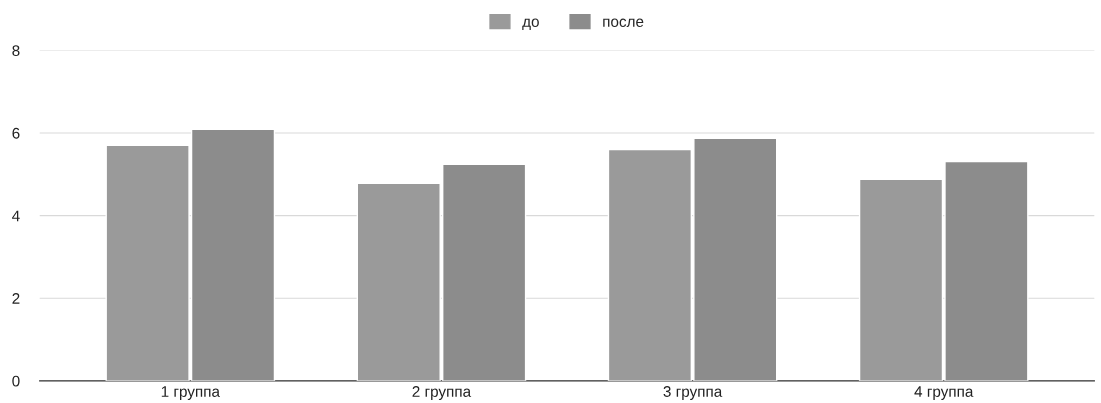  I want to click on legend-label: после, so click(623, 22).